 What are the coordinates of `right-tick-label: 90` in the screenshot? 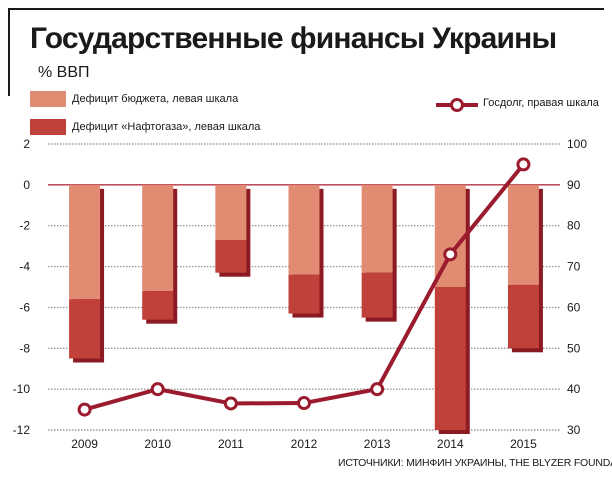 It's located at (574, 185).